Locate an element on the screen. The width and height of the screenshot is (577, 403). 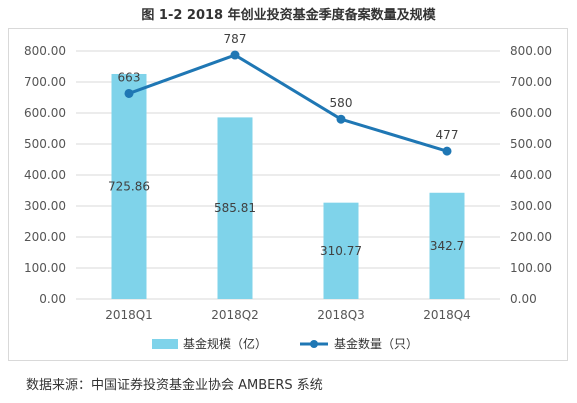
line-data-label: 787 is located at coordinates (235, 39).